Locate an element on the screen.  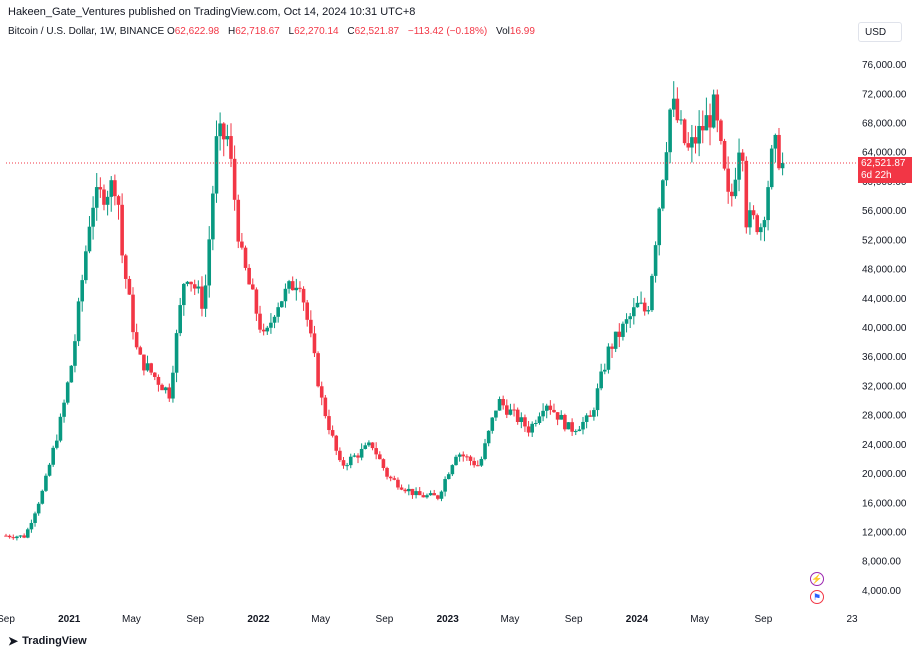
time-tick-label: 2024 is located at coordinates (637, 619).